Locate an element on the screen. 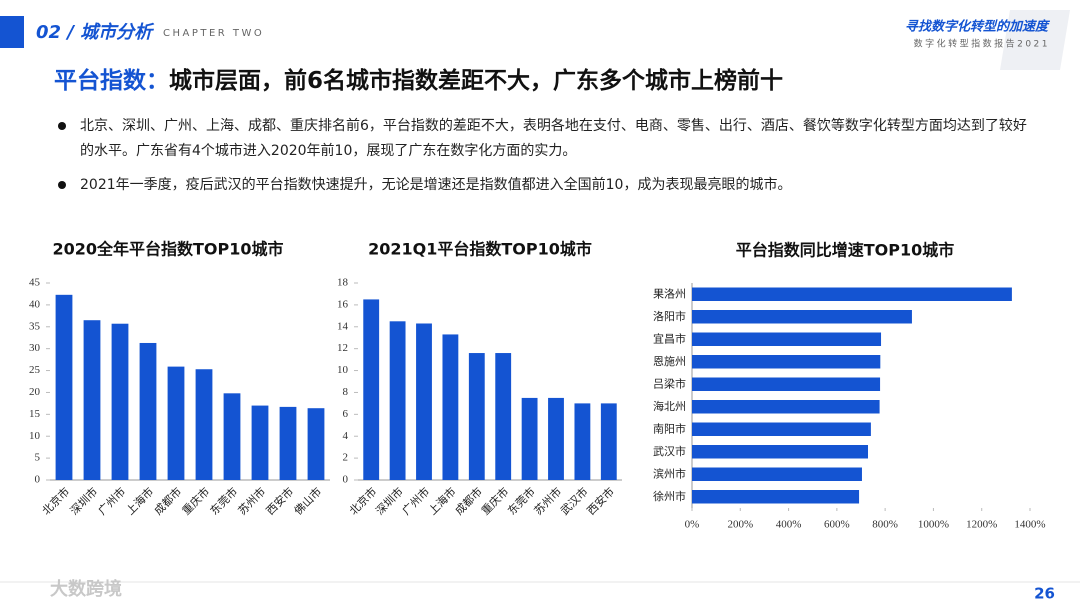  y-tick-label: 果洛州 is located at coordinates (669, 293).